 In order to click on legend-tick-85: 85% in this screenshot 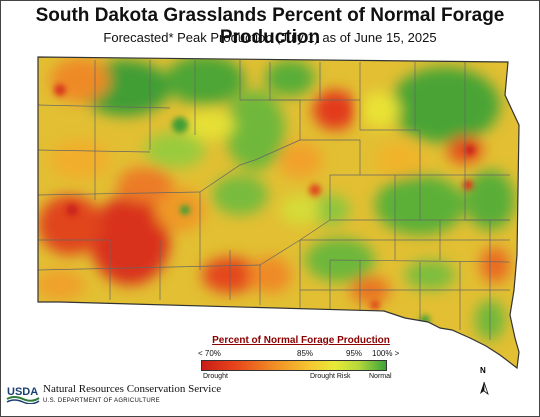, I will do `click(305, 353)`.